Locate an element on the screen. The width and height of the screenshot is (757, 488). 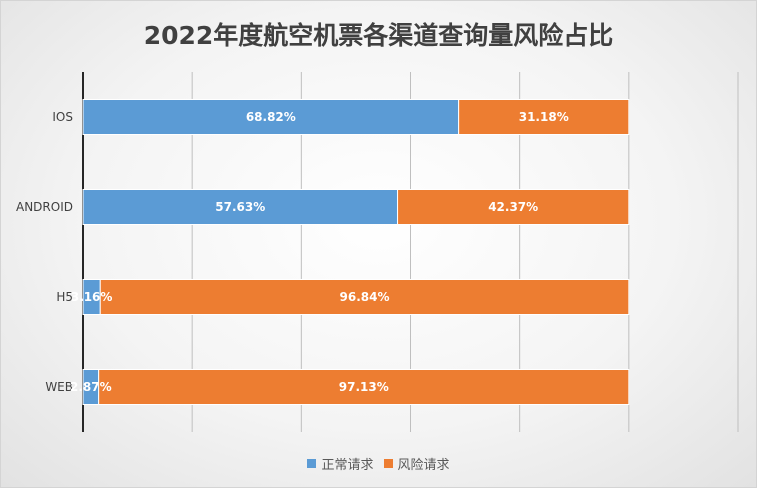
legend-swatch-risk is located at coordinates (388, 463).